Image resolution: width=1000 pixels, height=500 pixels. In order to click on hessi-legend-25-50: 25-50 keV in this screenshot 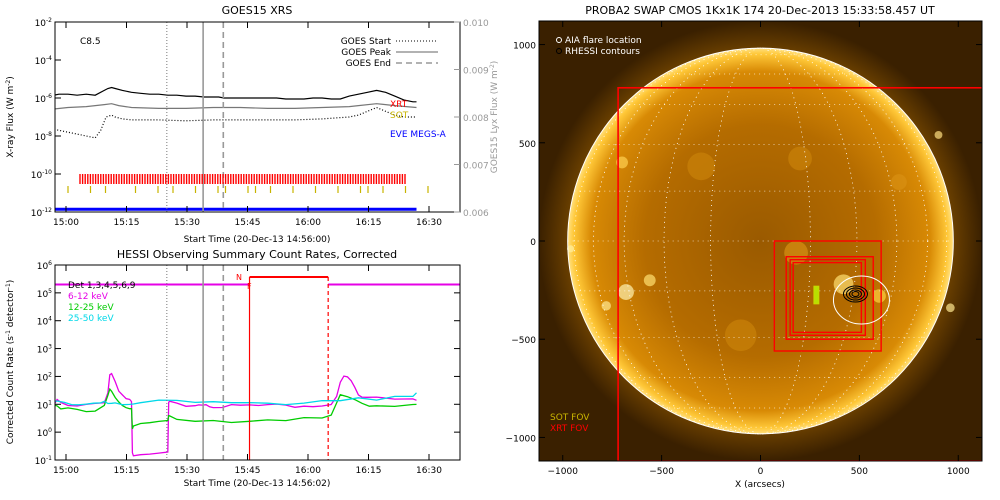, I will do `click(91, 319)`.